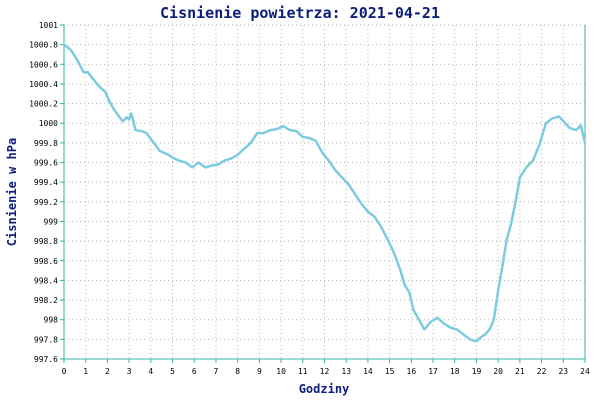  Describe the element at coordinates (520, 371) in the screenshot. I see `x-tick-label: 21` at that location.